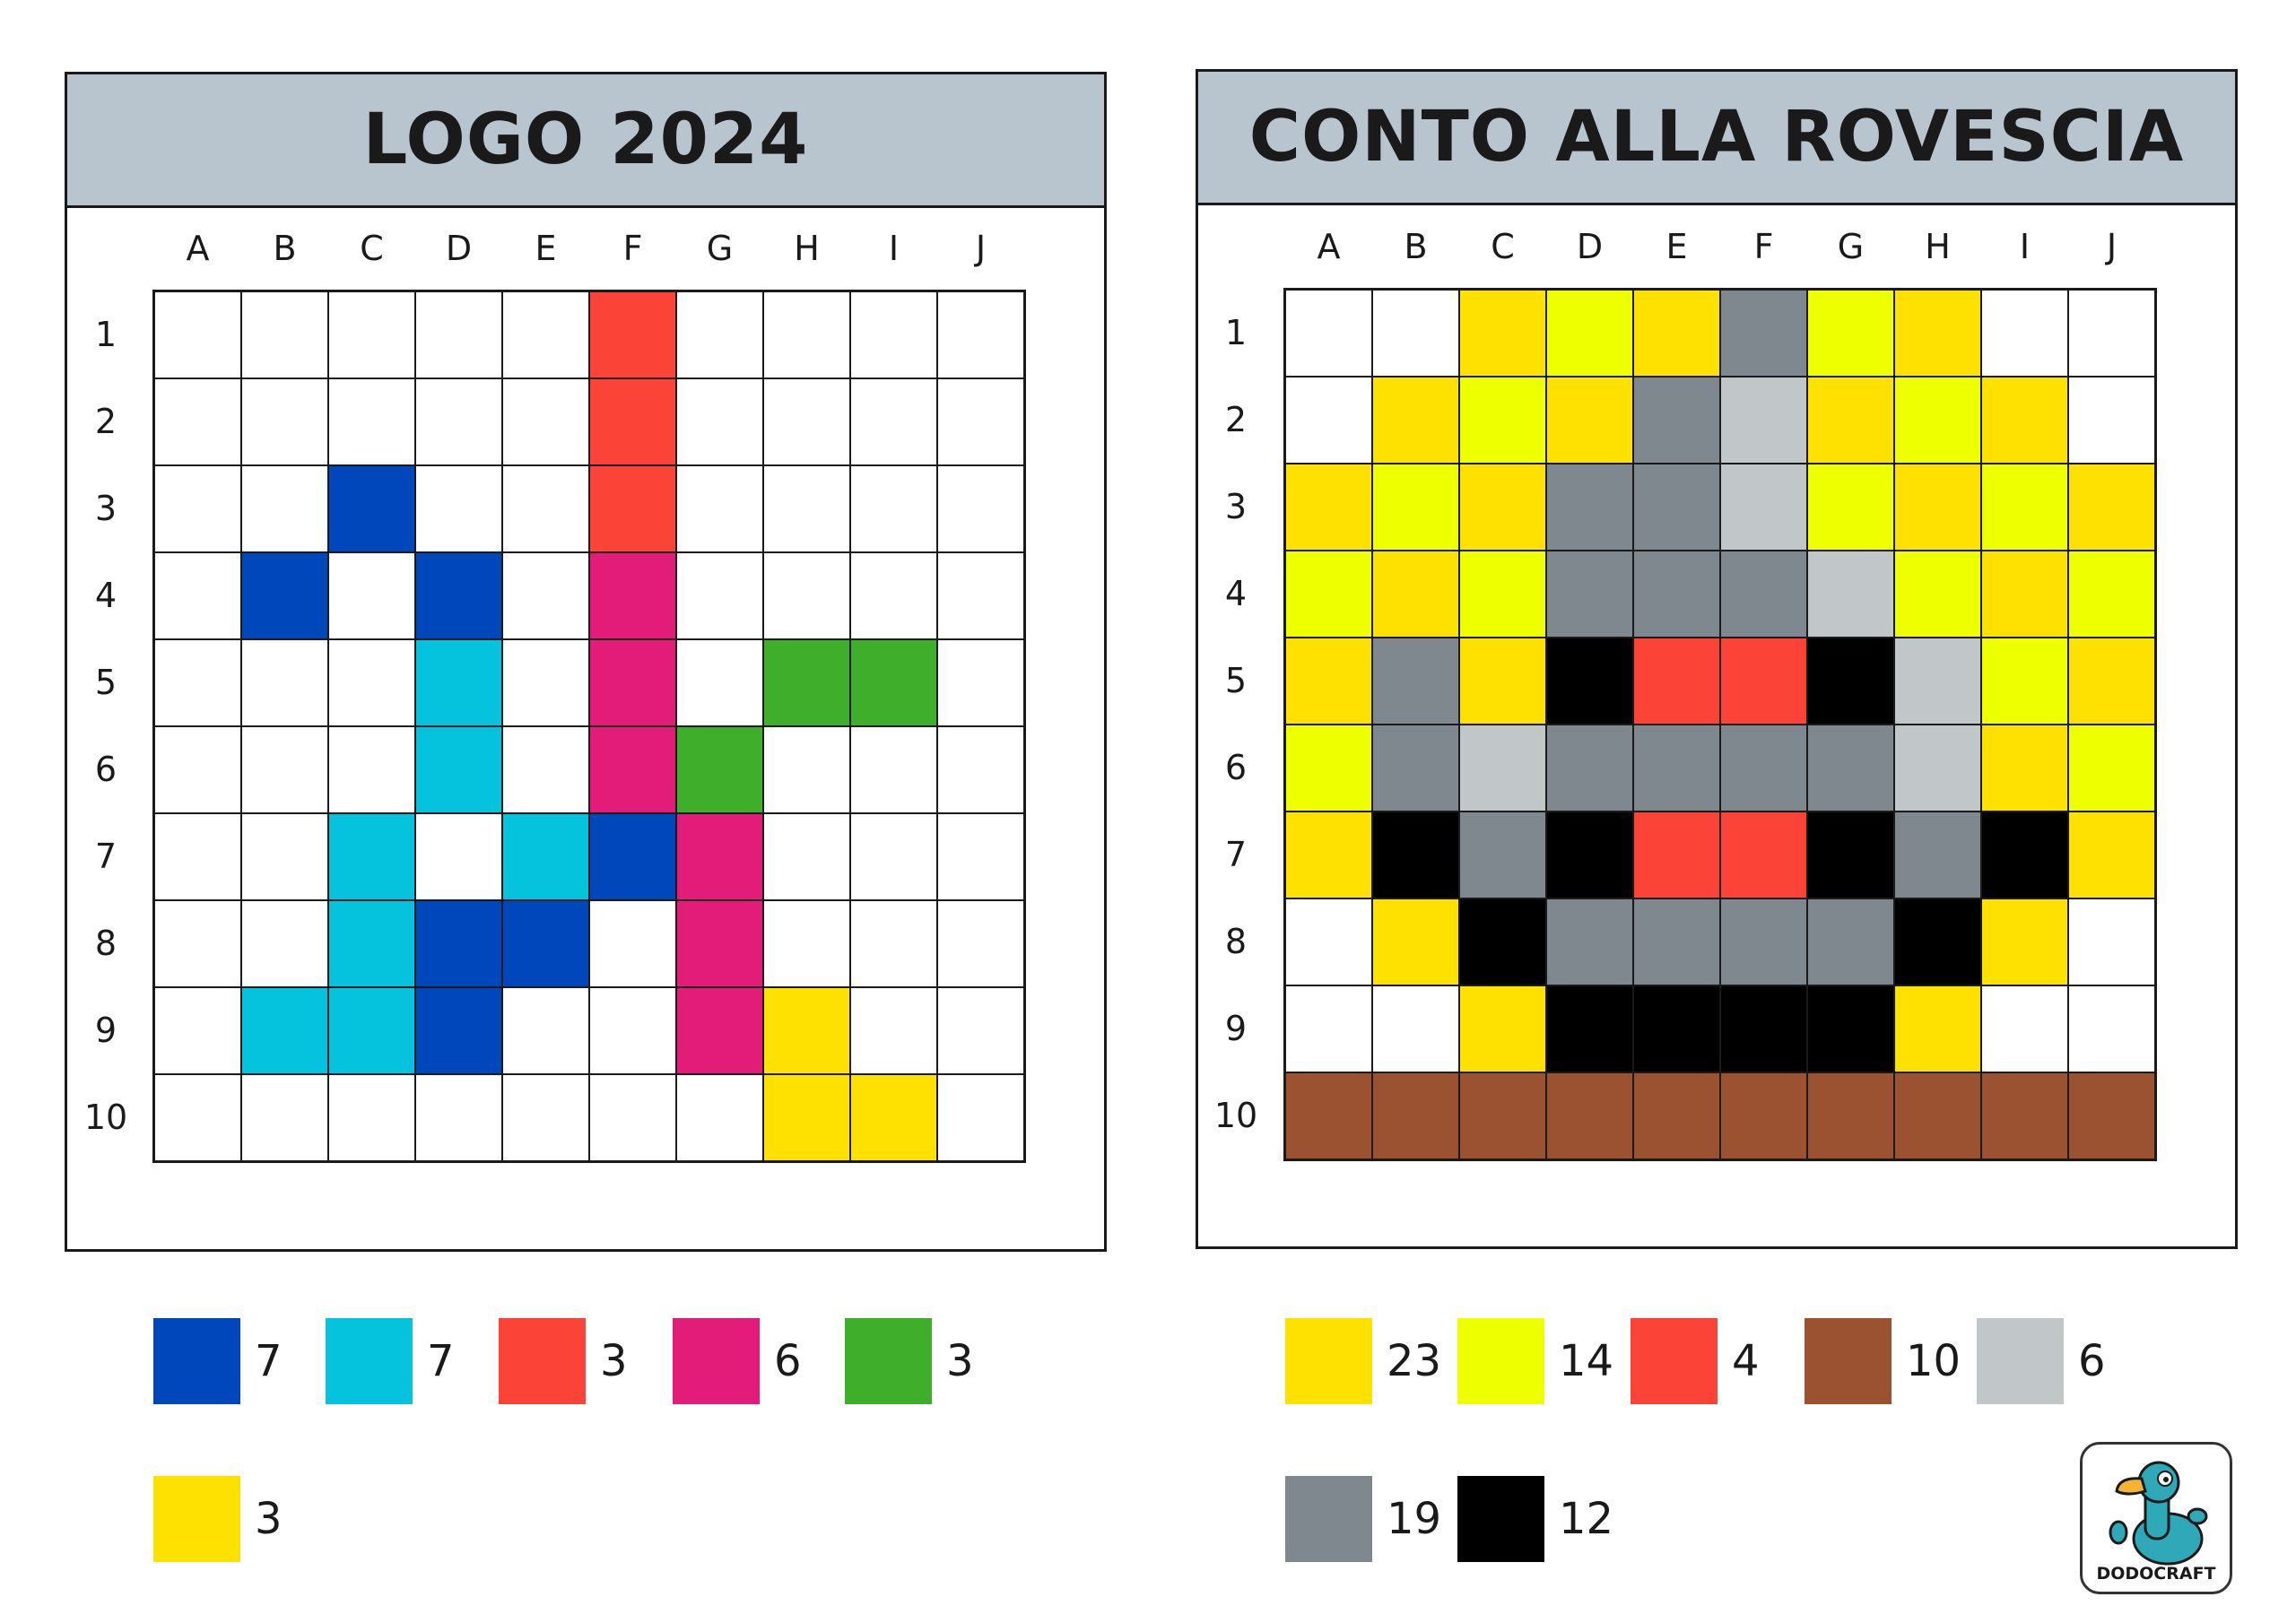  Describe the element at coordinates (893, 1117) in the screenshot. I see `grid-cell-I10` at that location.